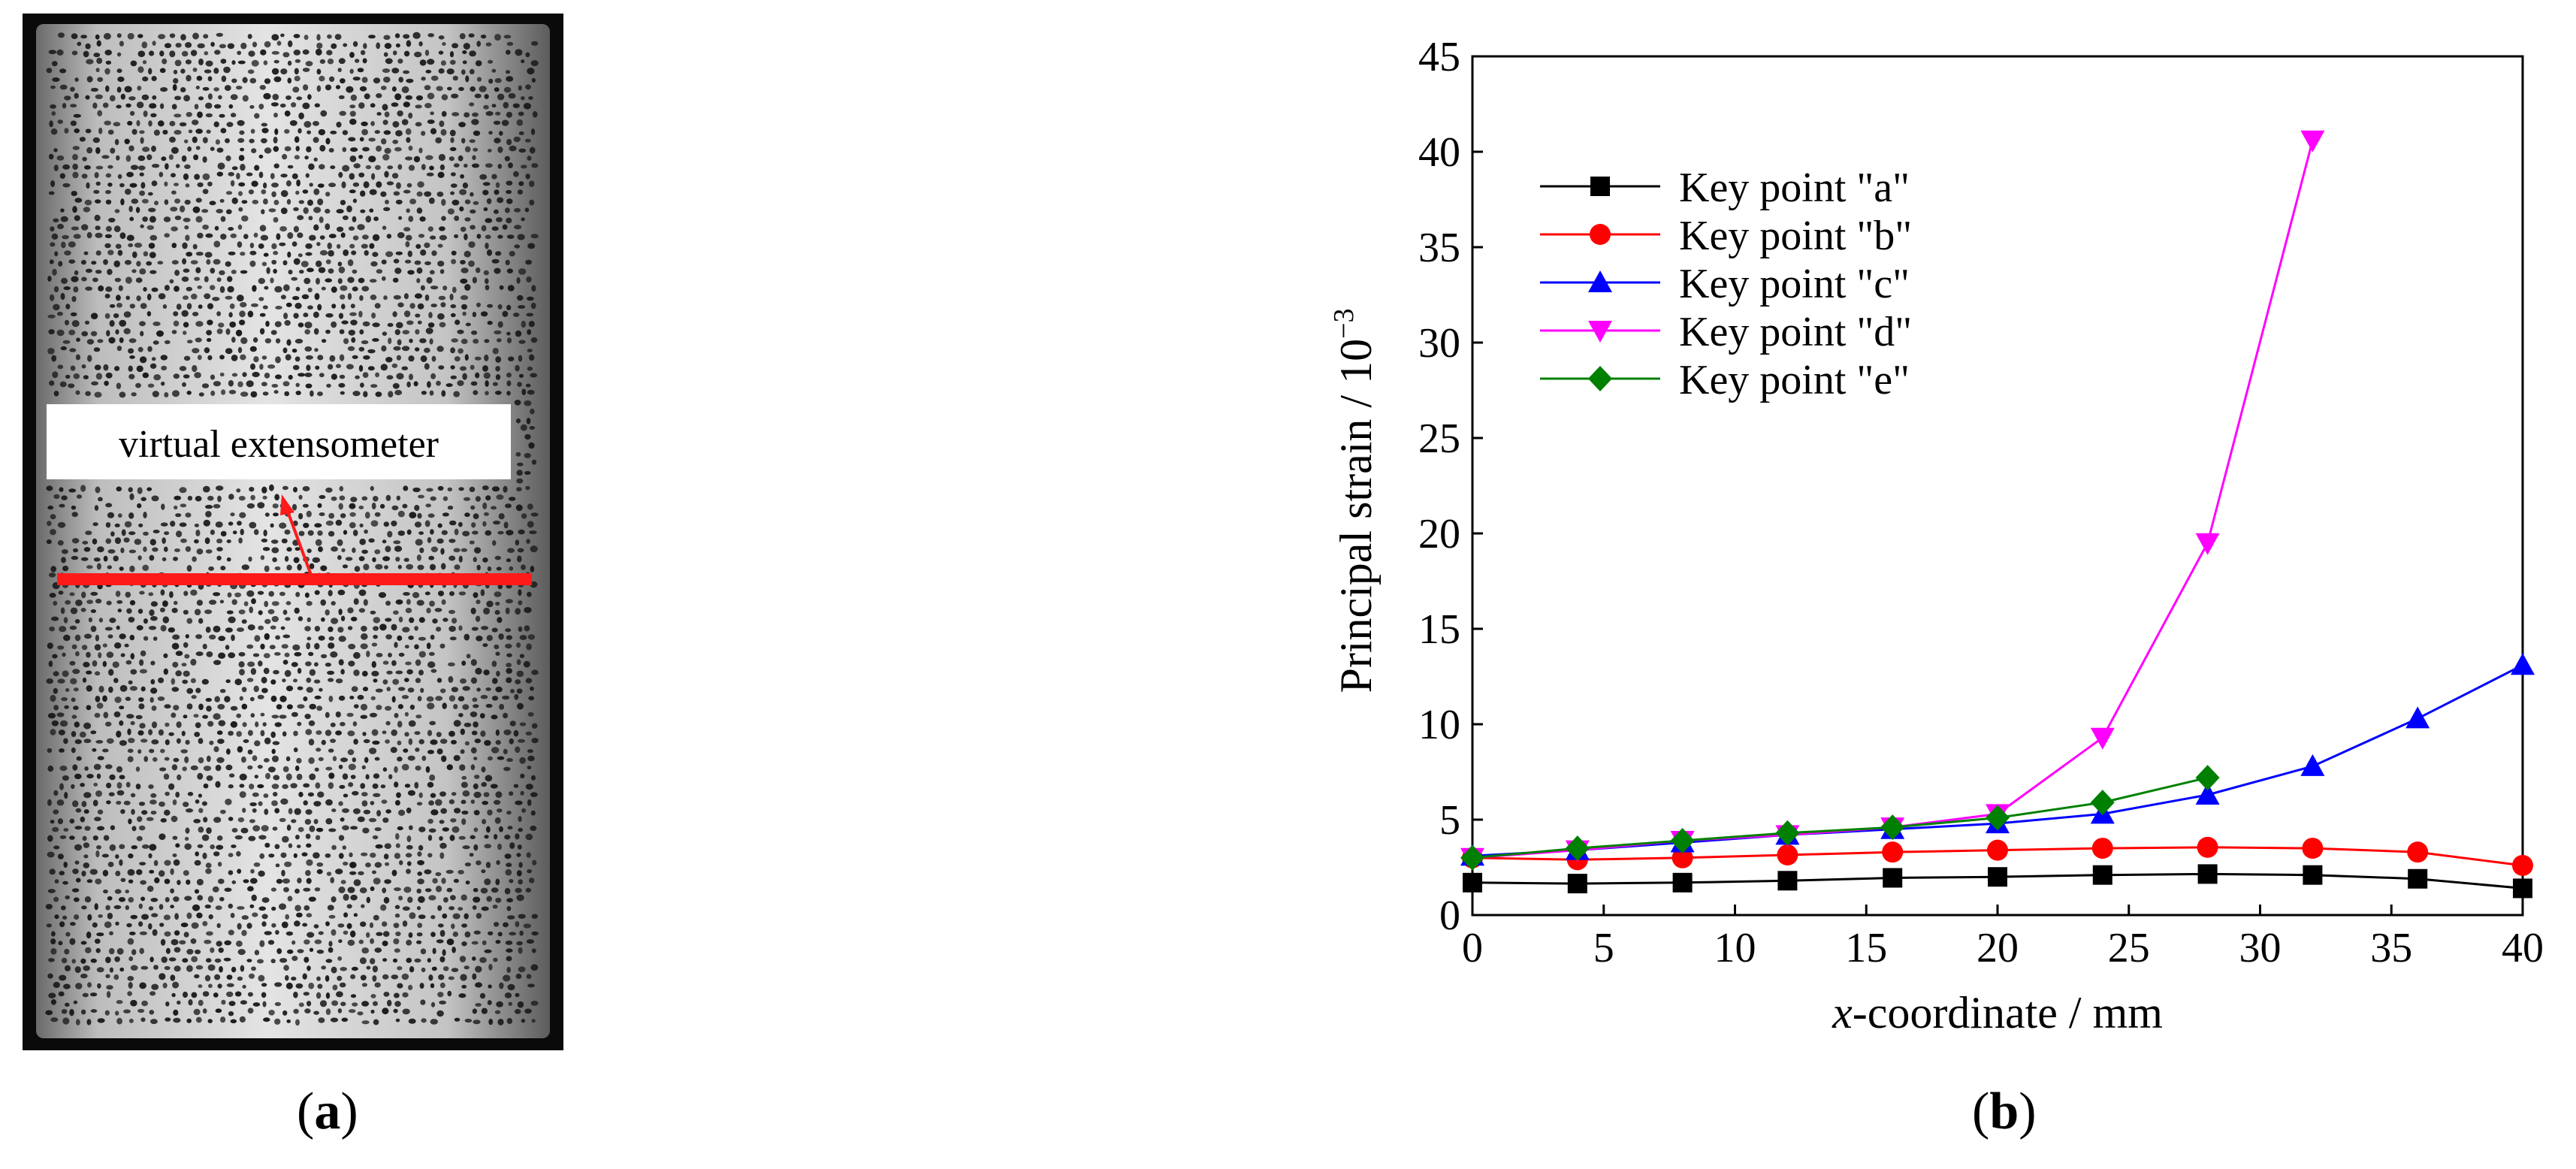 The height and width of the screenshot is (1169, 2576). Describe the element at coordinates (1795, 236) in the screenshot. I see `legend-label: Key point "b"` at that location.